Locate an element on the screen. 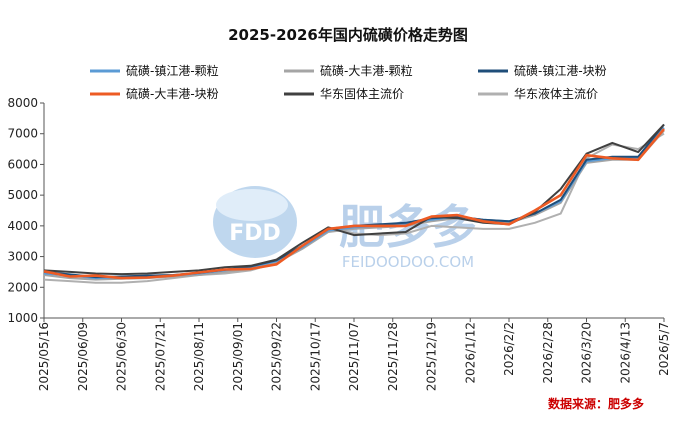  x-tick-label: 2025/06/30 is located at coordinates (122, 356).